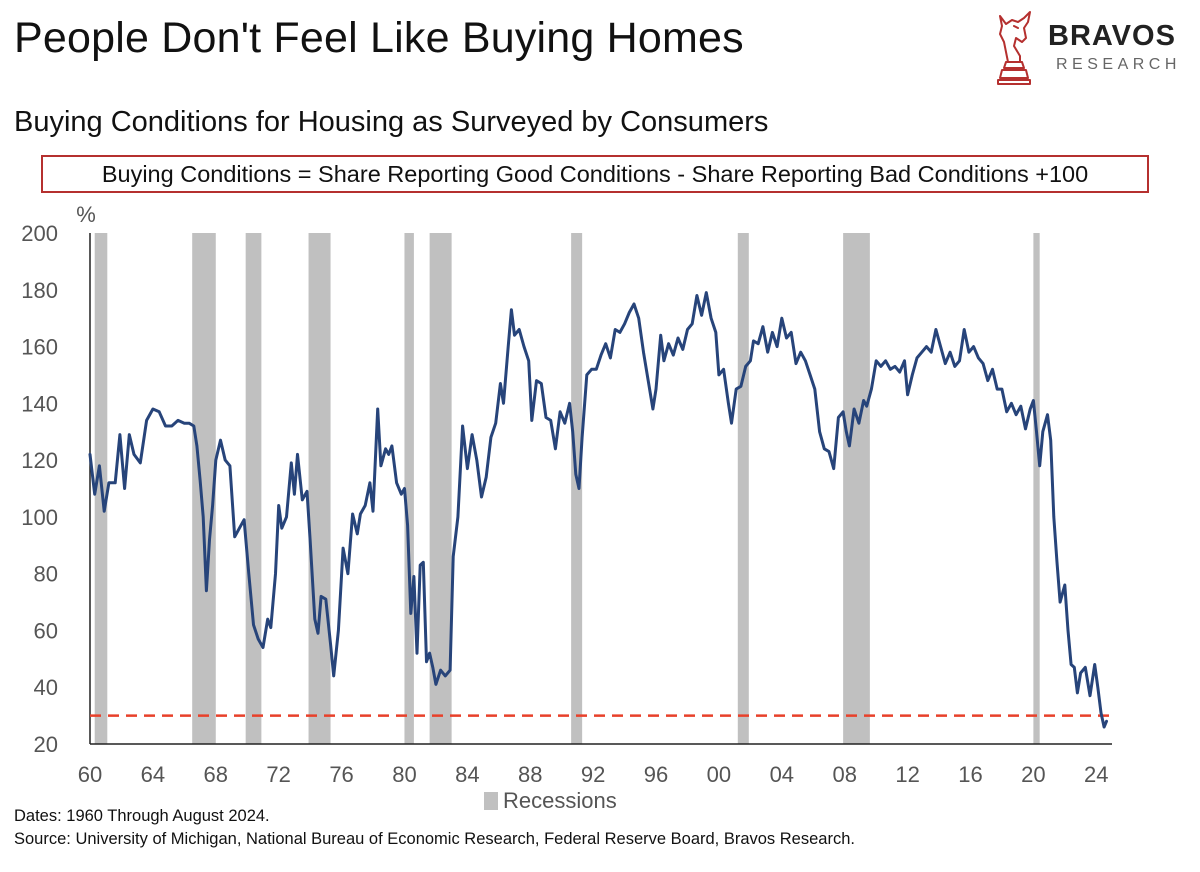  Describe the element at coordinates (379, 38) in the screenshot. I see `chart-title: People Don't Feel Like Buying Homes` at that location.